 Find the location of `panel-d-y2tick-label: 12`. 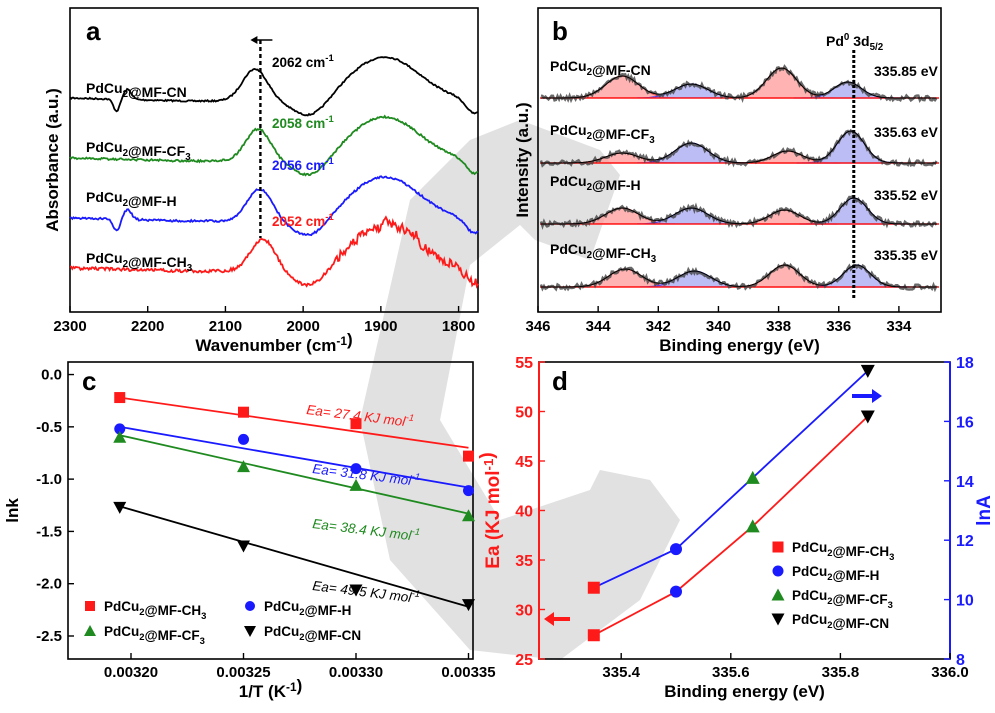

panel-d-y2tick-label: 12 is located at coordinates (965, 541).